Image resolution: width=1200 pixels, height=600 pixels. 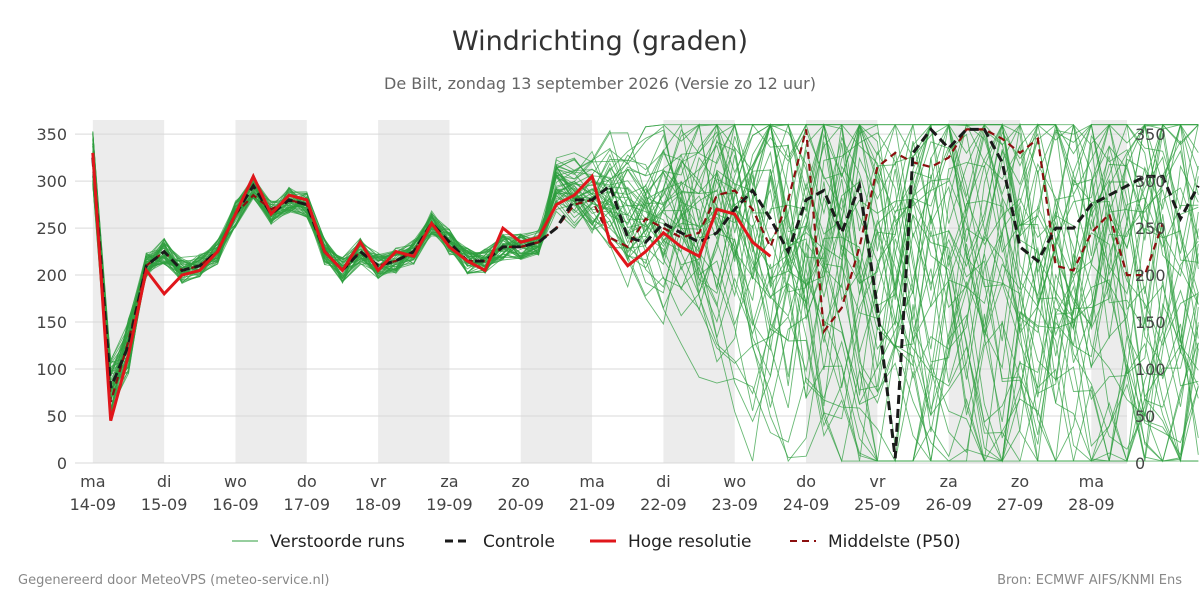 I want to click on y-axis-left: 0 50 100 150 200 250 300 350, so click(x=51, y=299).